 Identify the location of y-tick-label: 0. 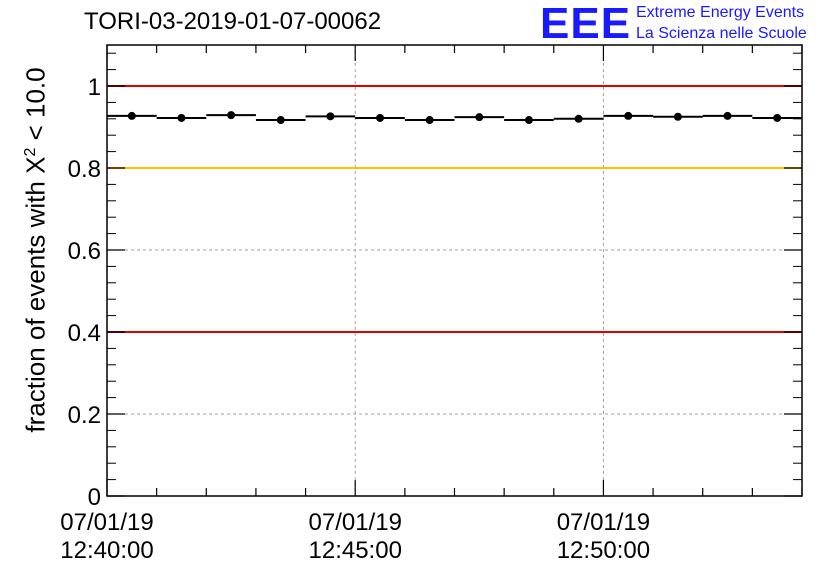
(94, 497).